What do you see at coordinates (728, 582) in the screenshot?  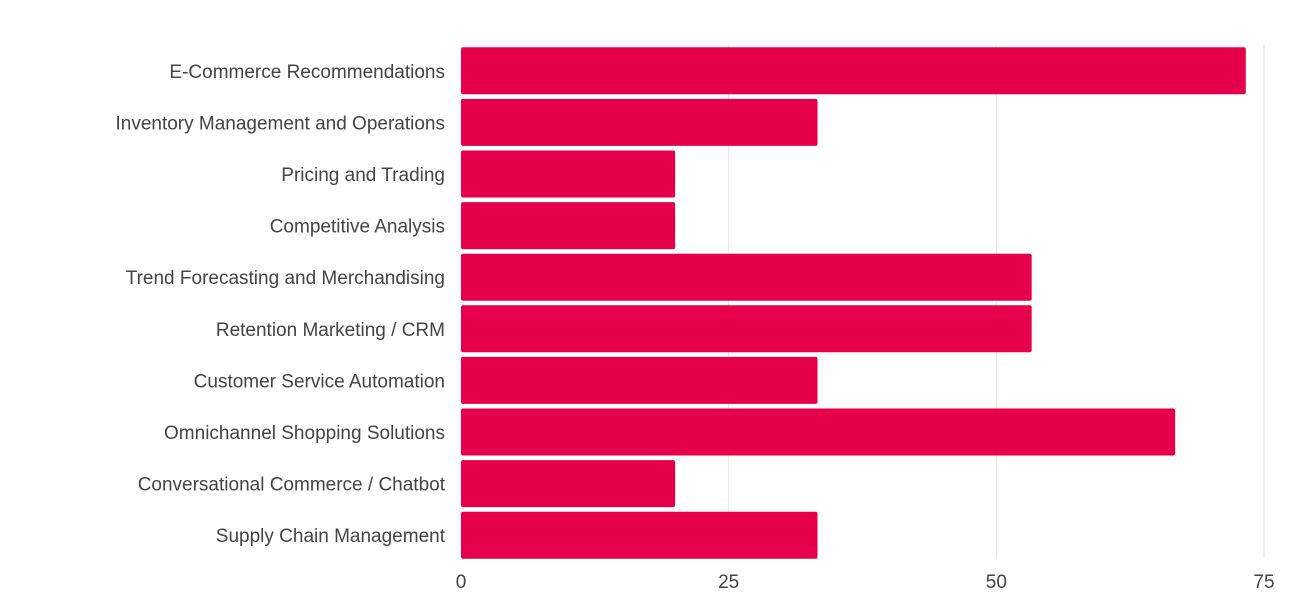 I see `x-tick-label: 25` at bounding box center [728, 582].